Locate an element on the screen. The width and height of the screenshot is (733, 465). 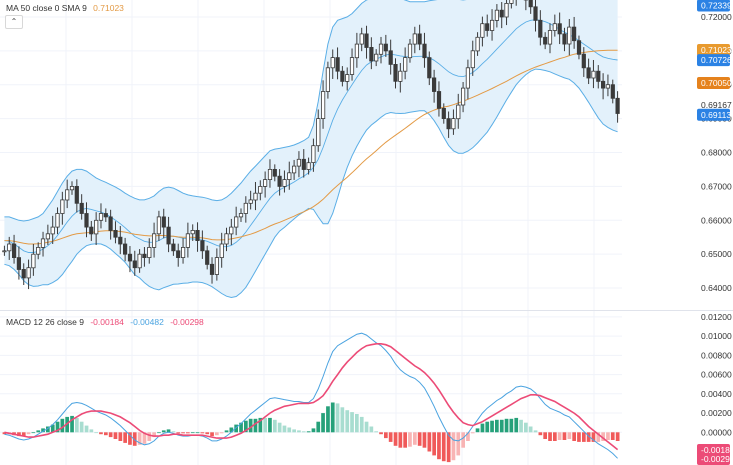
macd-tick-label: 0.00400 is located at coordinates (716, 394).